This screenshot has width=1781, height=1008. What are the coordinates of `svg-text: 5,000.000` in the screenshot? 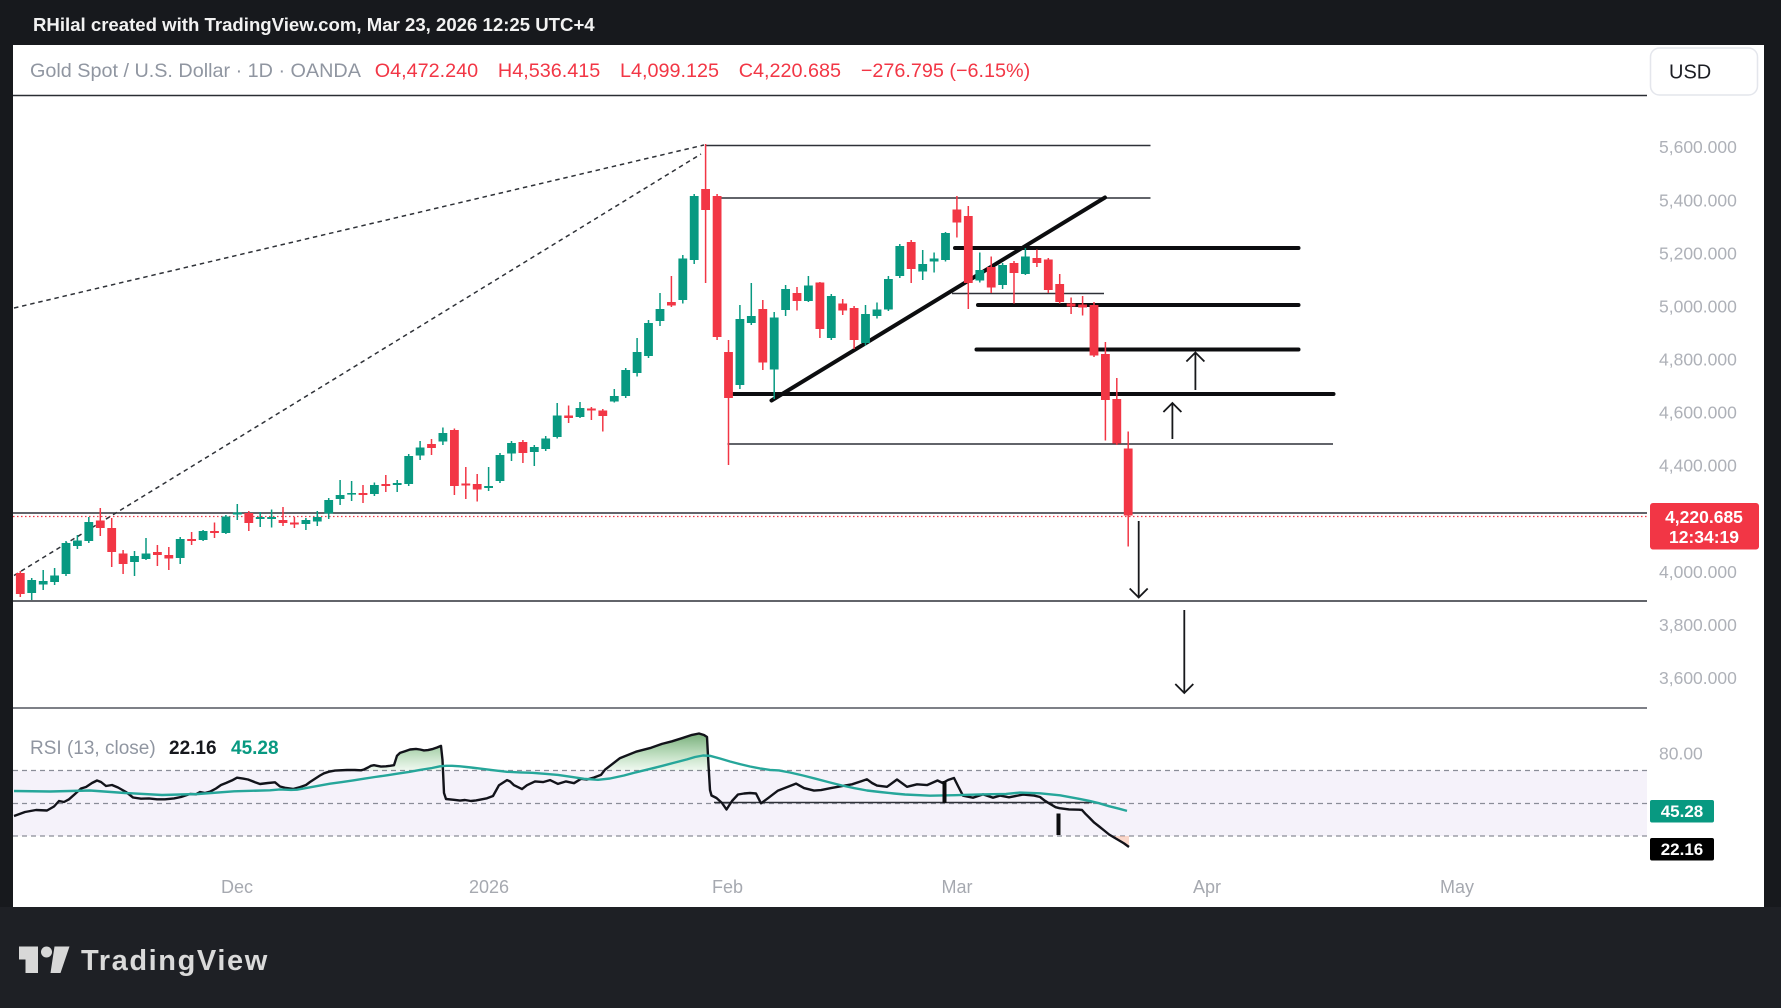 It's located at (1698, 307).